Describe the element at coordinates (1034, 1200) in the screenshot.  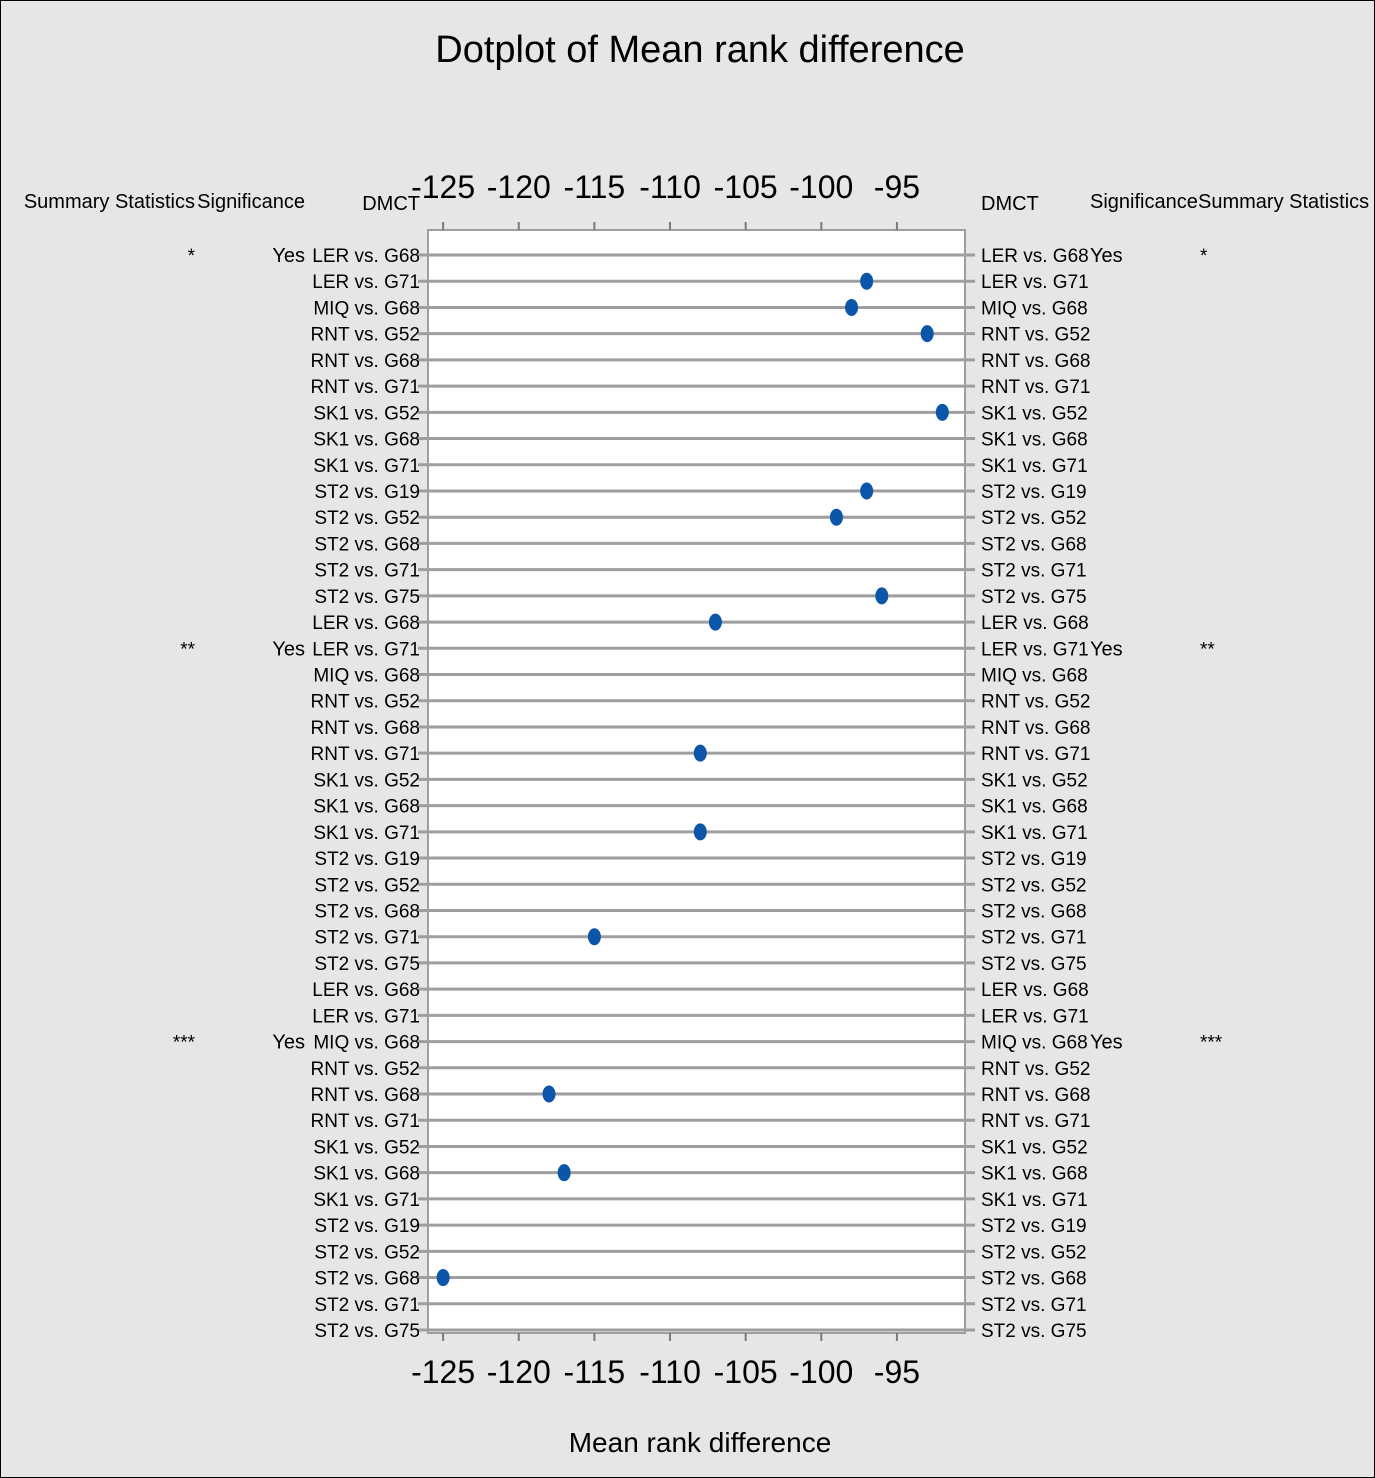
I see `row-label-right: SK1 vs. G71` at that location.